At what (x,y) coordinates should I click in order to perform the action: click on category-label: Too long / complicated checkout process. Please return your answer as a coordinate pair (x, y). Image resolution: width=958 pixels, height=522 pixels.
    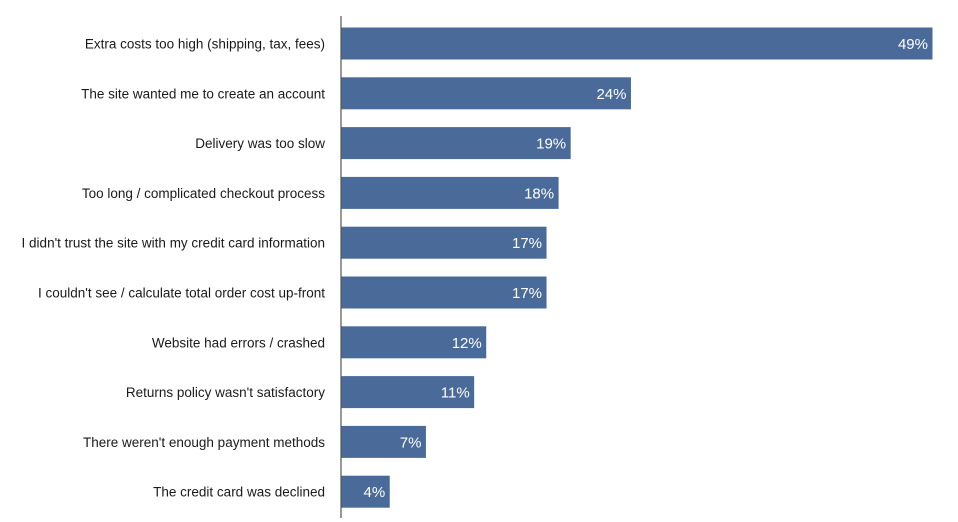
    Looking at the image, I should click on (203, 193).